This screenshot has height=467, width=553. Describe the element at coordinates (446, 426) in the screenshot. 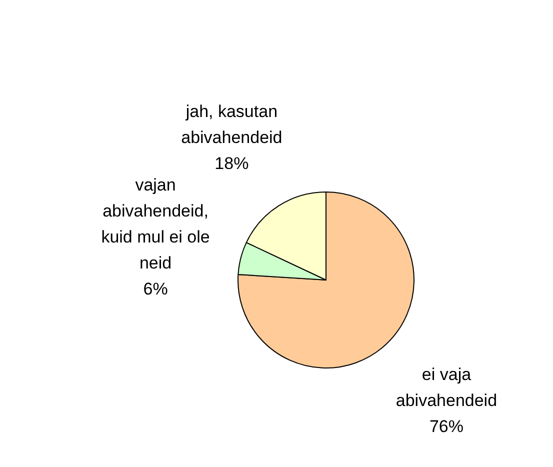

I see `data-label: 76%` at that location.